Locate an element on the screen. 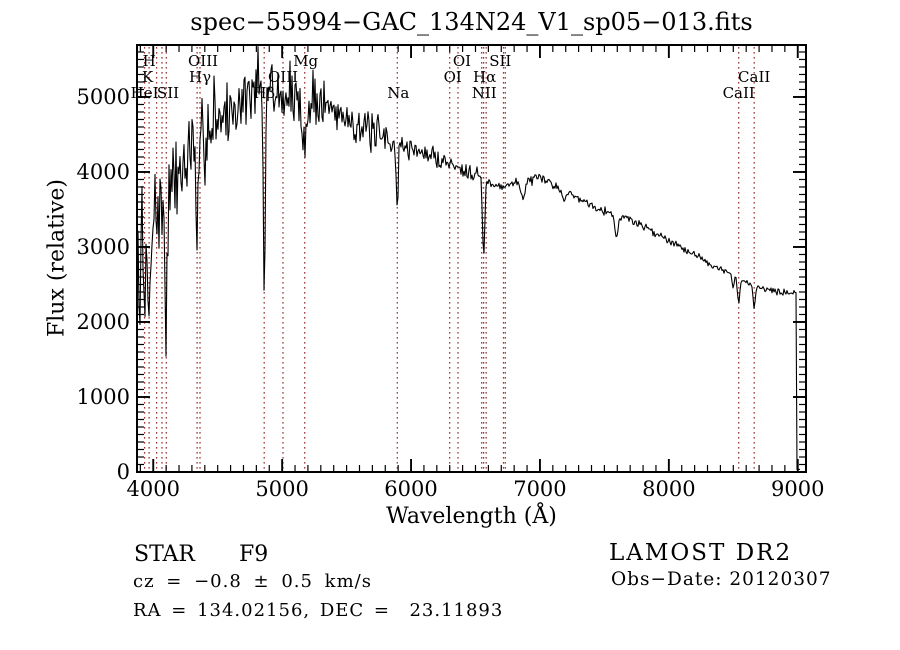  x-tick-label: 6000 is located at coordinates (411, 489).